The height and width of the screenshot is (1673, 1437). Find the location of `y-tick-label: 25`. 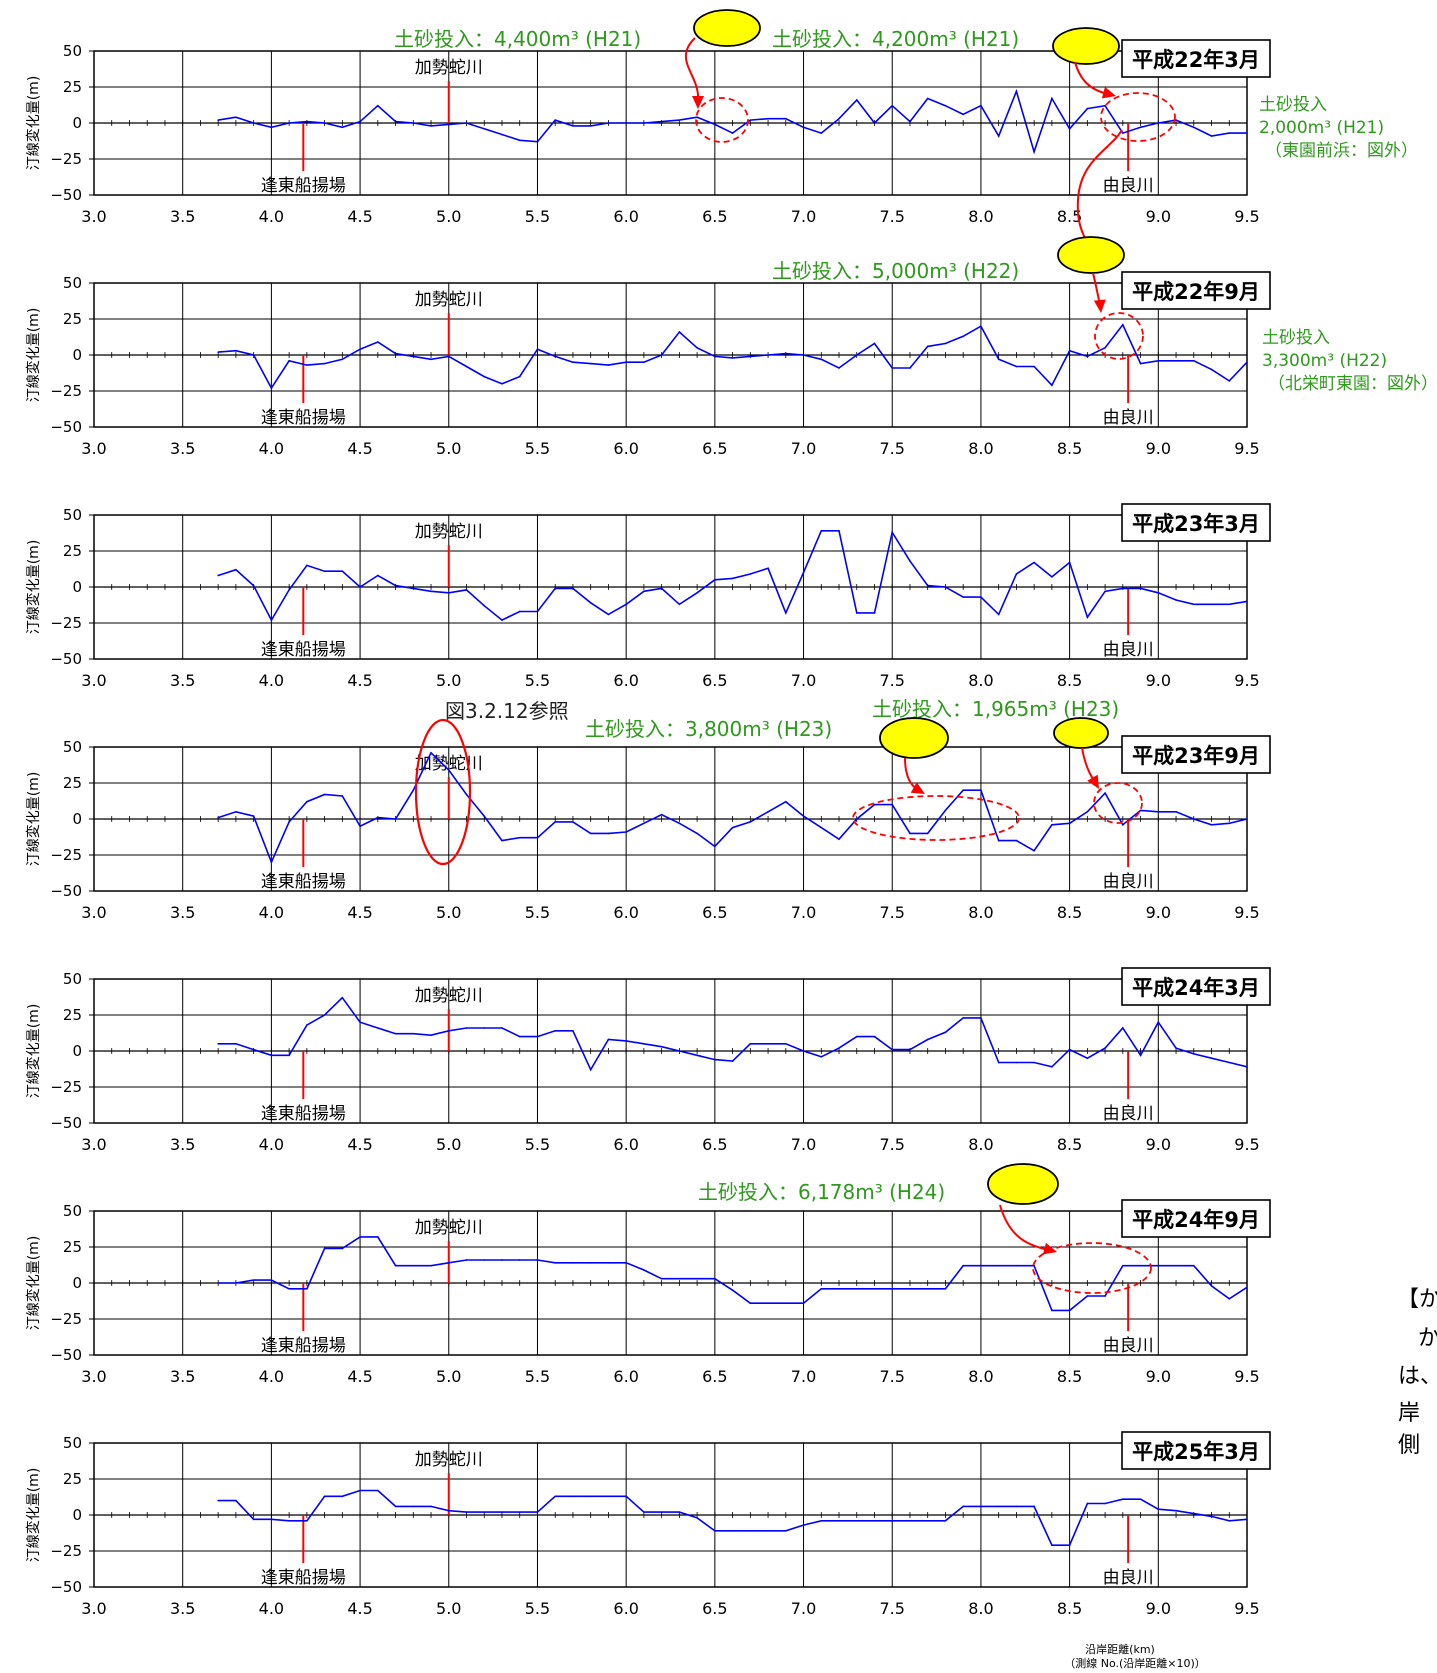

y-tick-label: 25 is located at coordinates (72, 1247).